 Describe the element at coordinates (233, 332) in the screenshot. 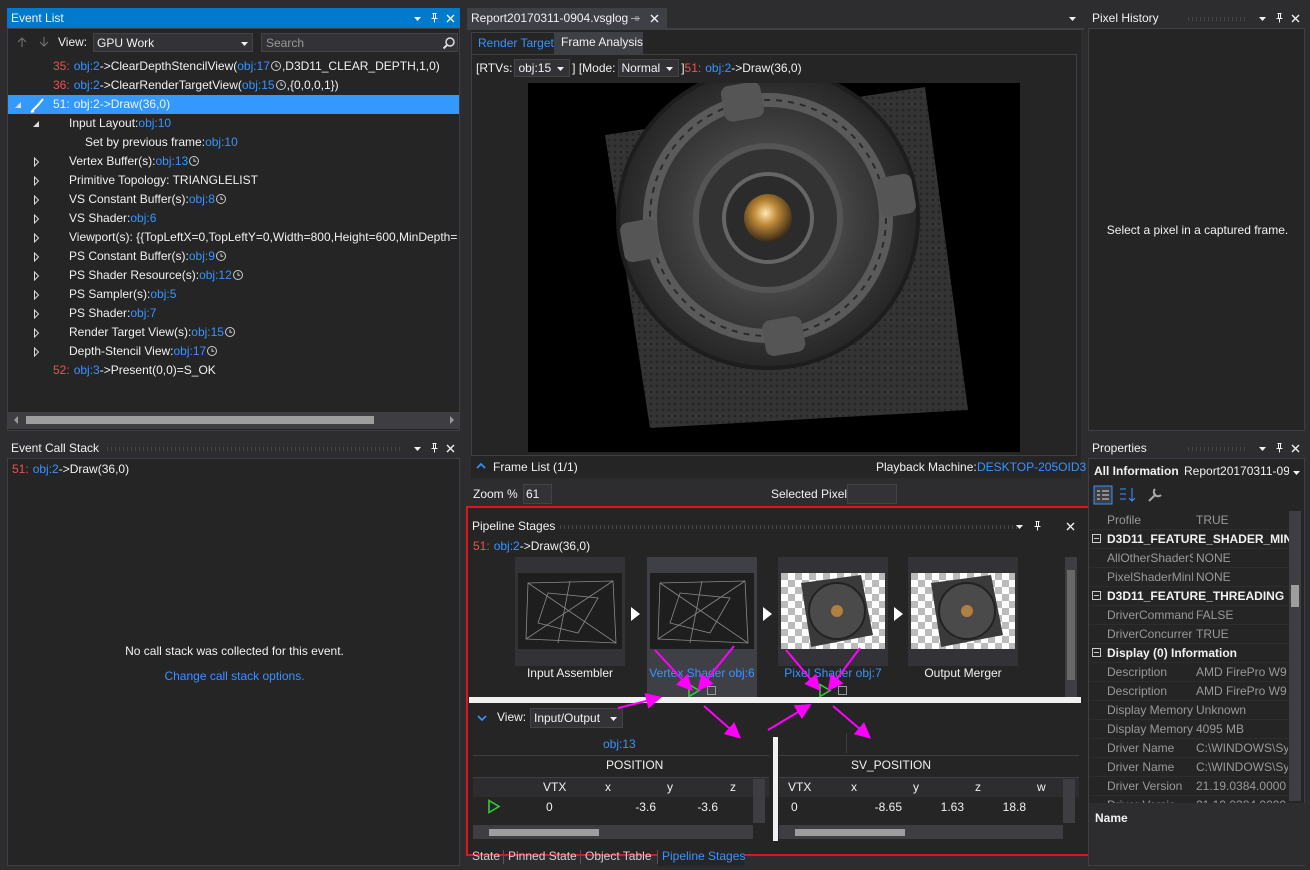

I see `event-tree-row: Render Target View(s):obj:15` at that location.